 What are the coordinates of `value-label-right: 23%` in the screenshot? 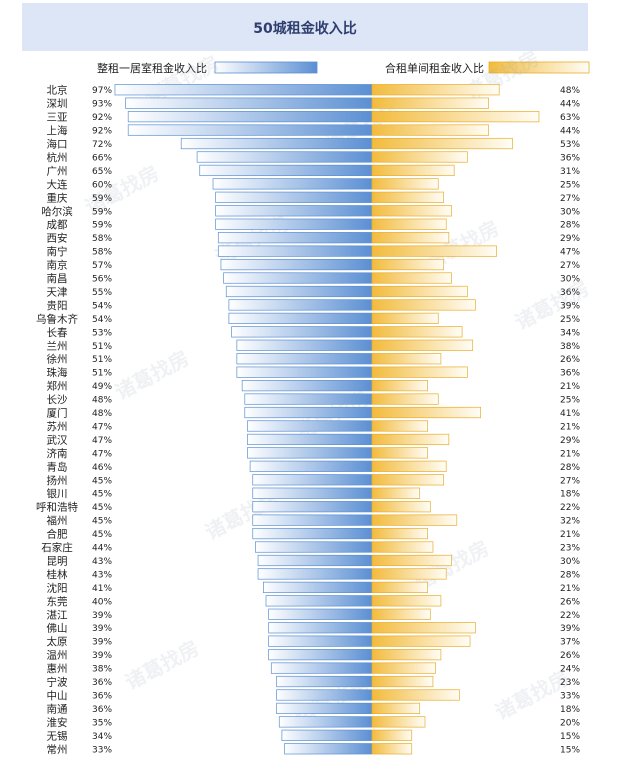 It's located at (570, 683).